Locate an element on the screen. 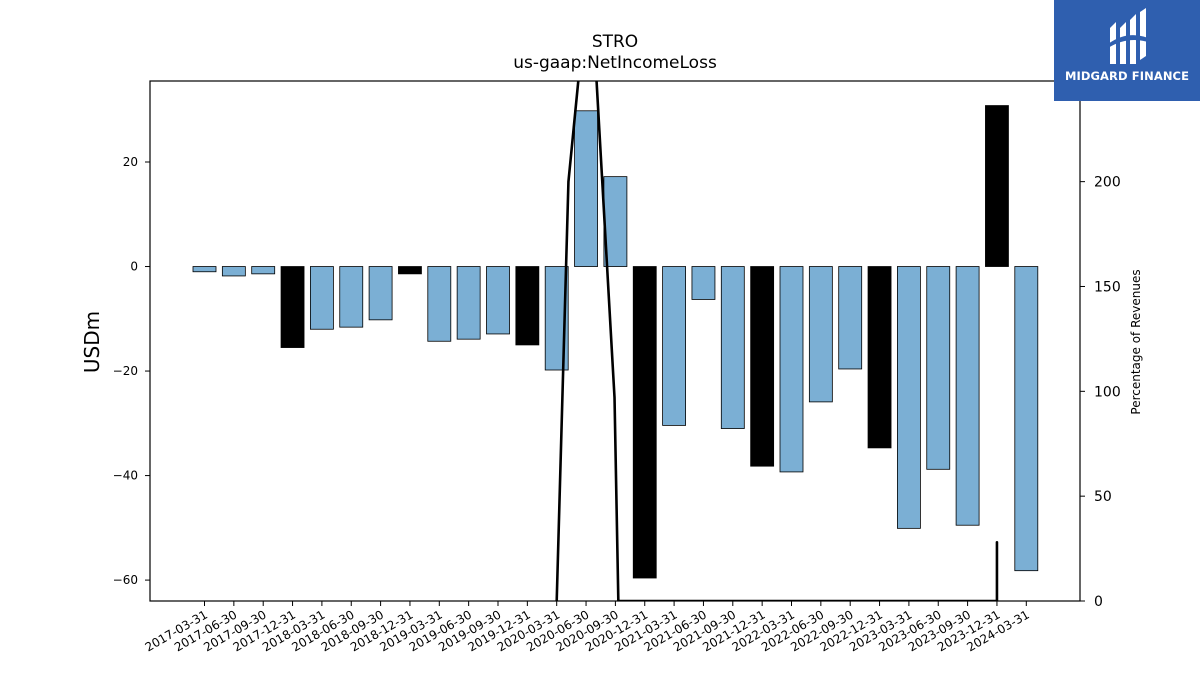 Image resolution: width=1200 pixels, height=675 pixels. y-tick-label: 20 is located at coordinates (130, 162).